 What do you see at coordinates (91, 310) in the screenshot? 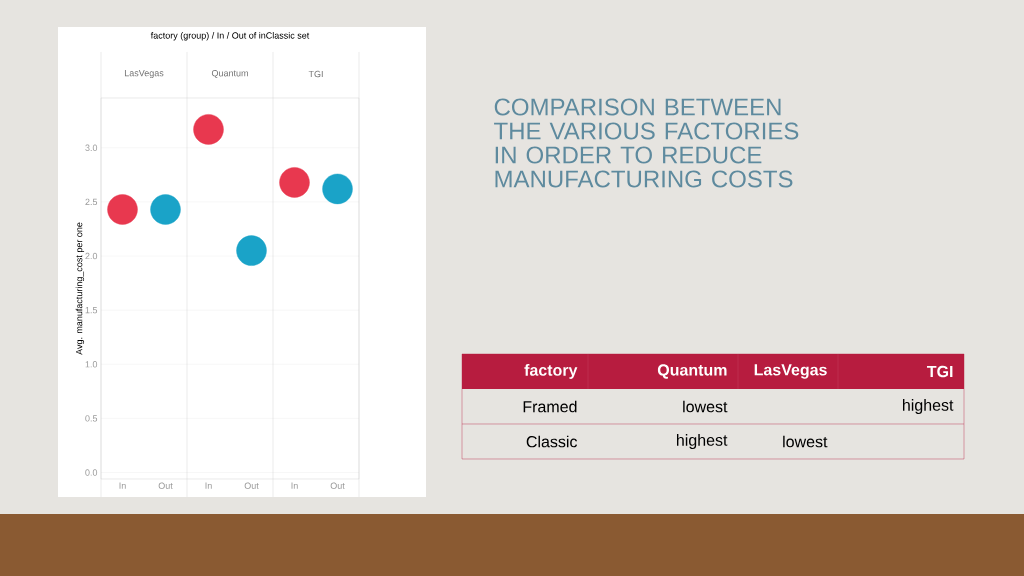
I see `y-tick-label: 1.5` at bounding box center [91, 310].